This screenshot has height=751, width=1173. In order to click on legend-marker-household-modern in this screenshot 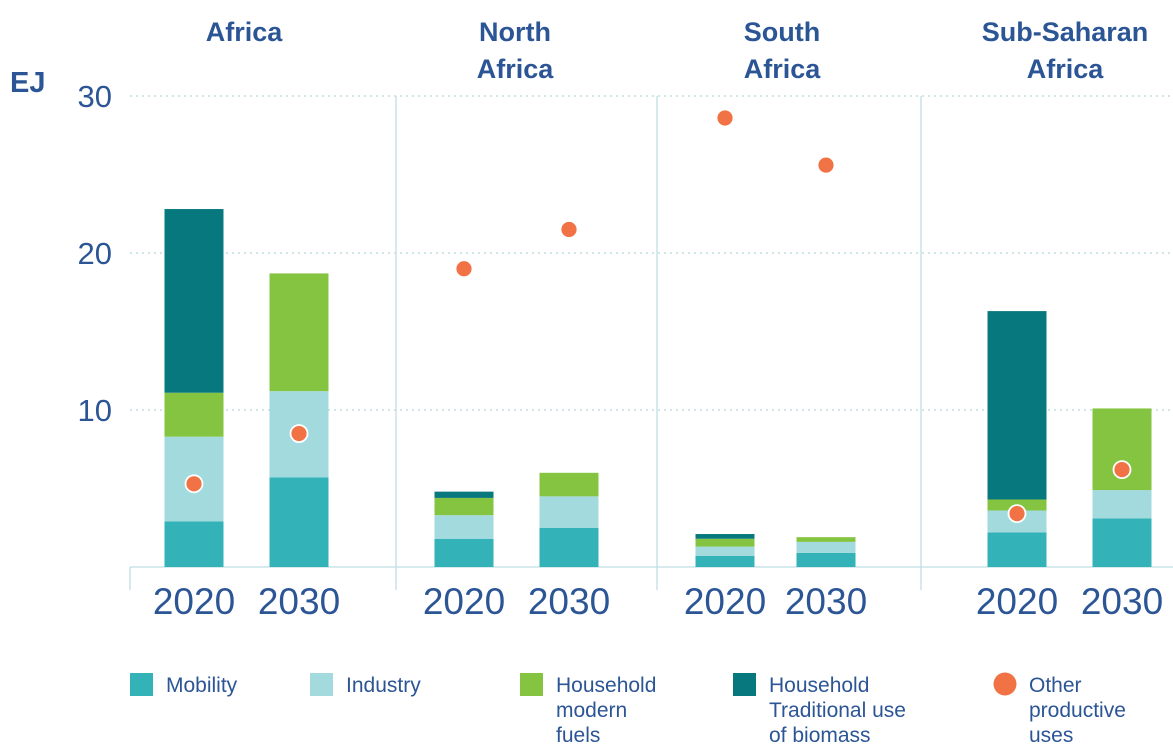, I will do `click(531, 684)`.